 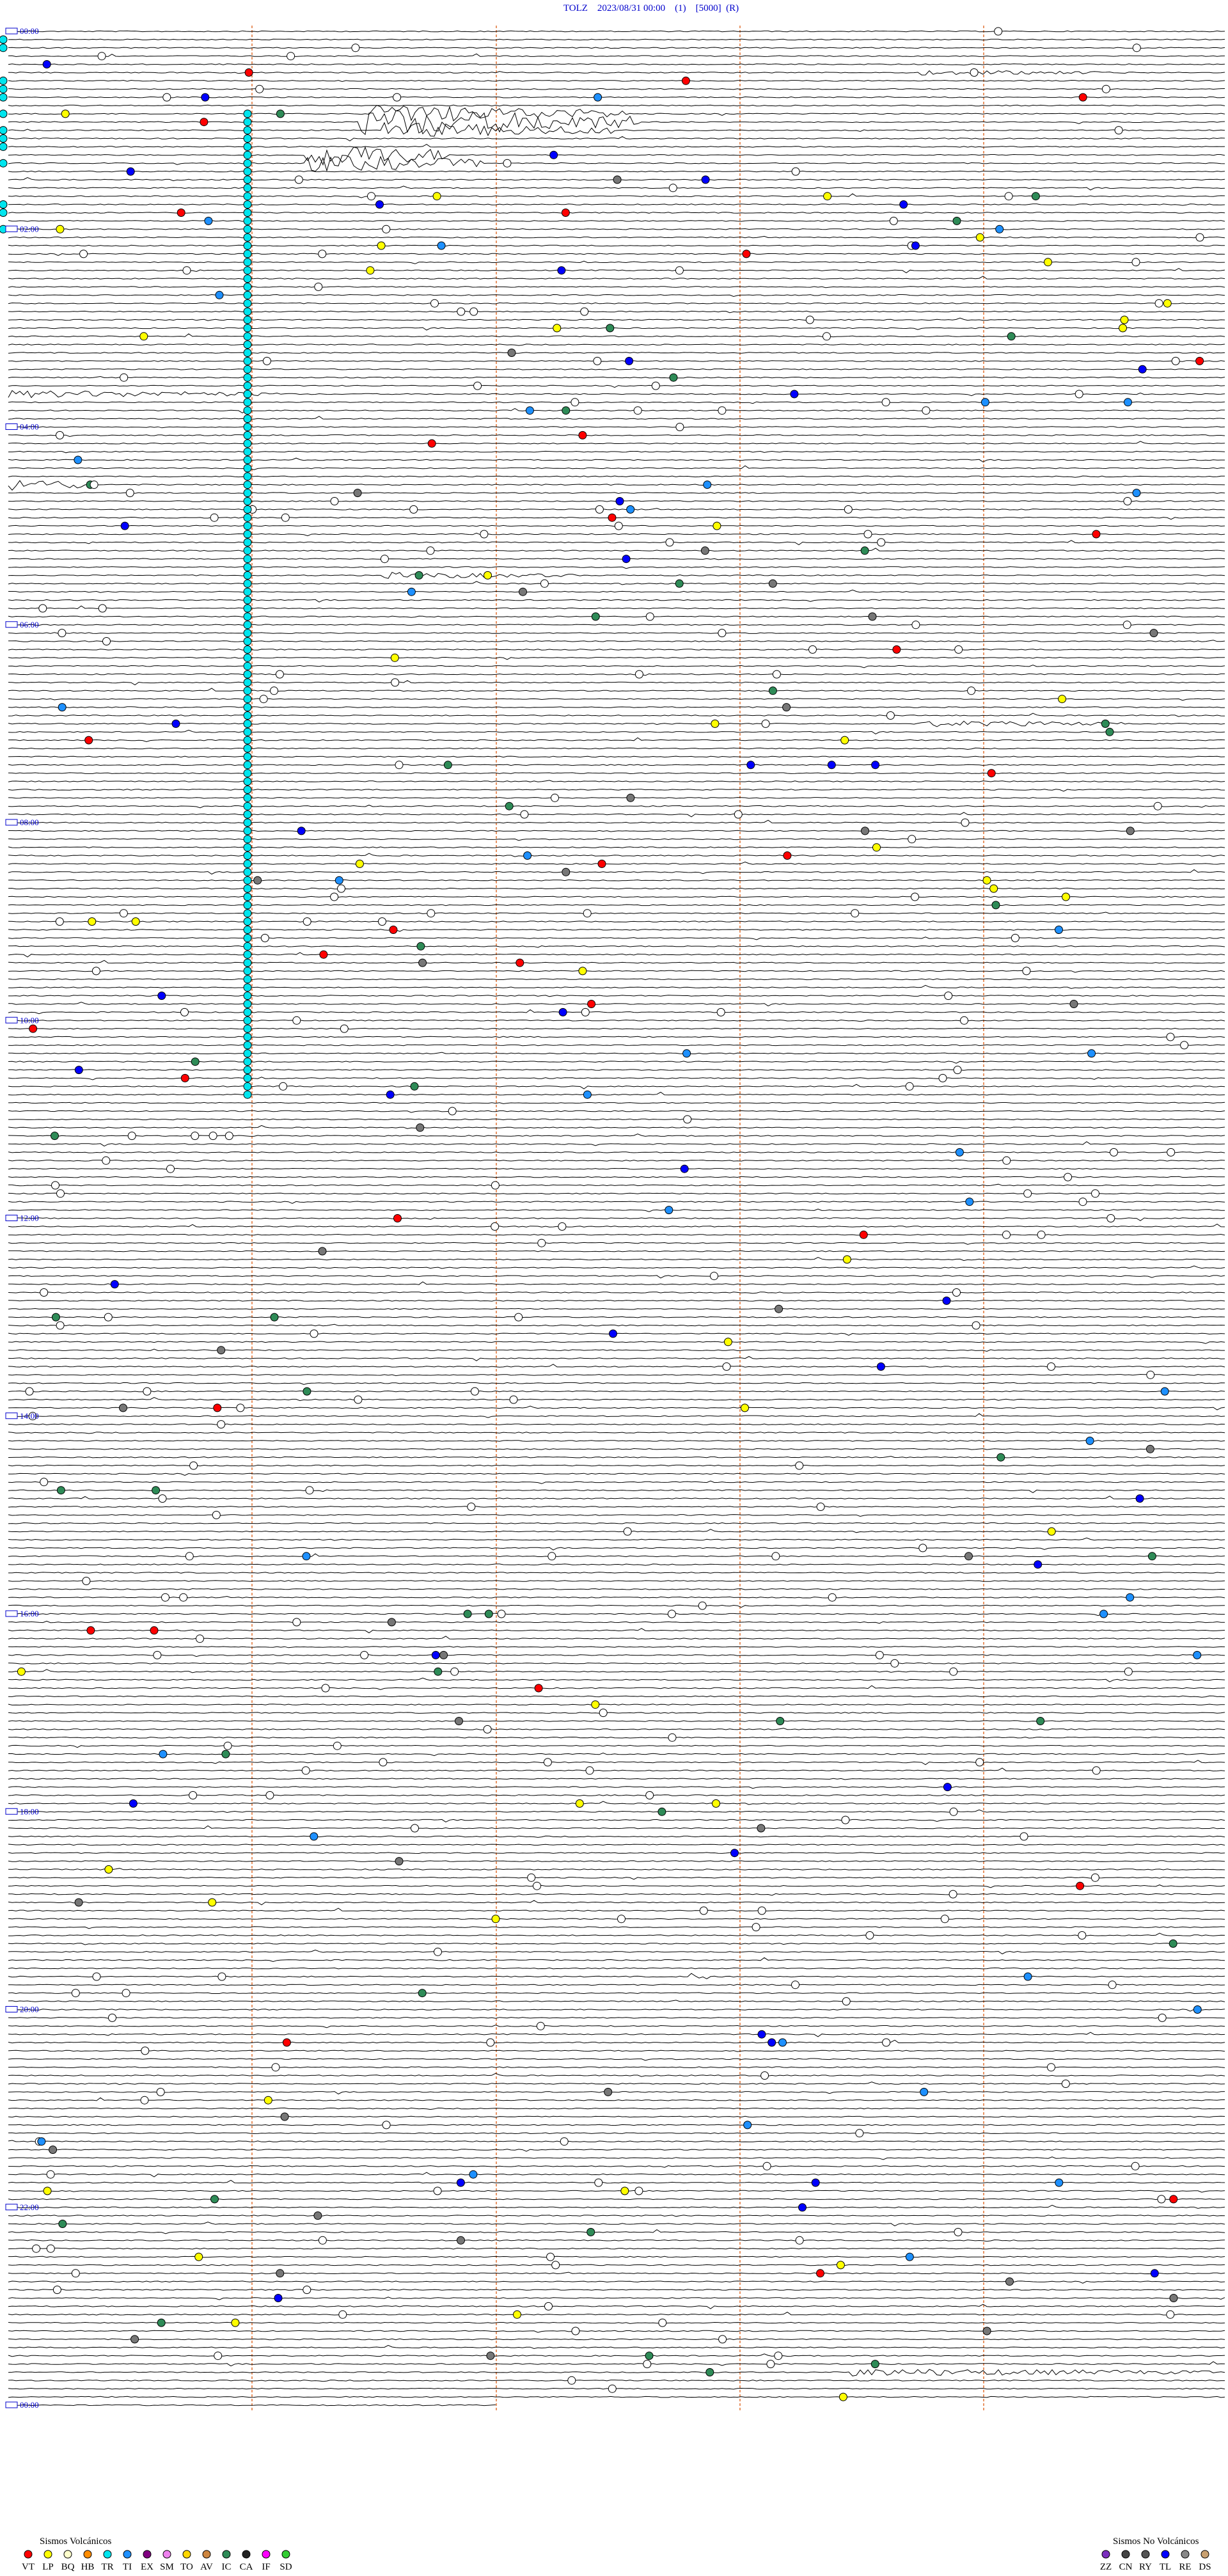 I want to click on legend-label: TO, so click(x=186, y=2567).